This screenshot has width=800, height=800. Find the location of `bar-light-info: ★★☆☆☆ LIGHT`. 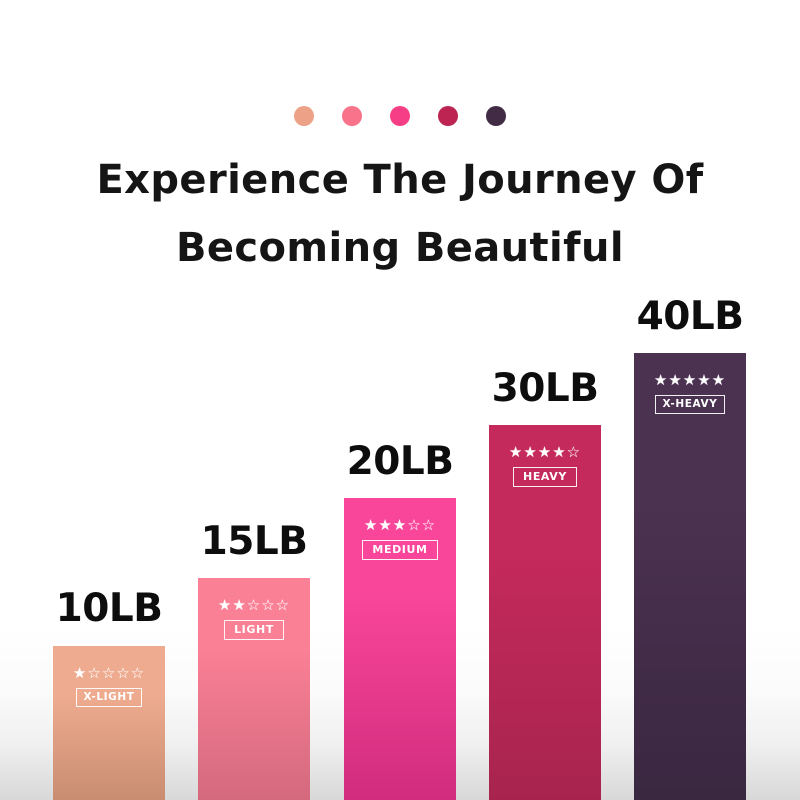

bar-light-info: ★★☆☆☆ LIGHT is located at coordinates (254, 619).